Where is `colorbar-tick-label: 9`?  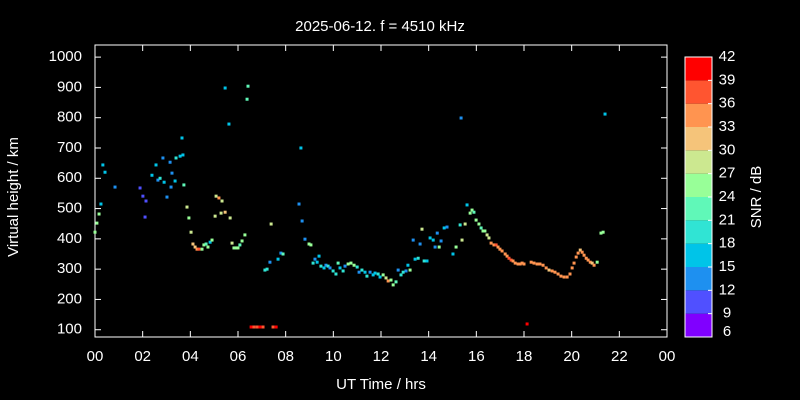 colorbar-tick-label: 9 is located at coordinates (727, 313).